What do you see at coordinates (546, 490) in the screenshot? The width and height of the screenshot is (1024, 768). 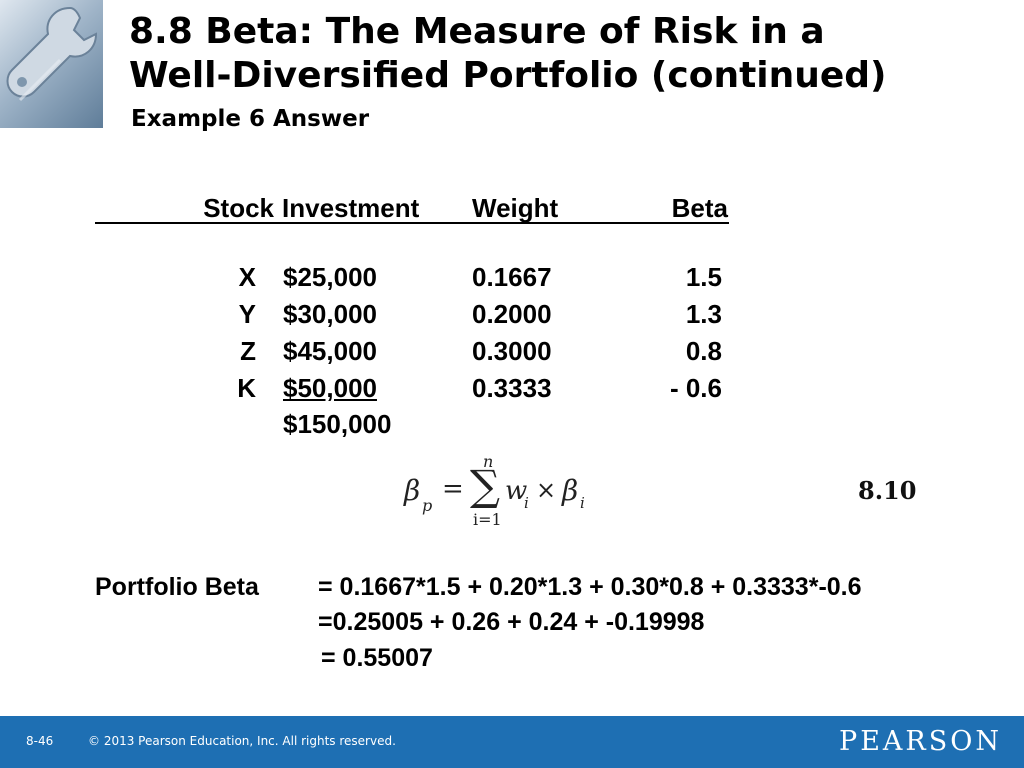 I see `formula-times: ×` at bounding box center [546, 490].